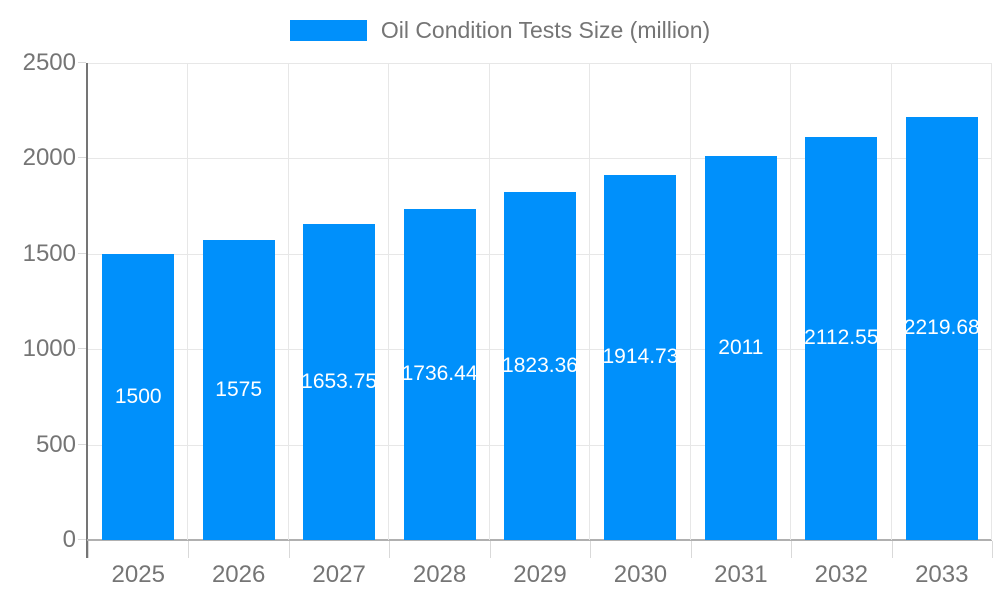 This screenshot has width=1000, height=600. I want to click on bar: 1575, so click(238, 389).